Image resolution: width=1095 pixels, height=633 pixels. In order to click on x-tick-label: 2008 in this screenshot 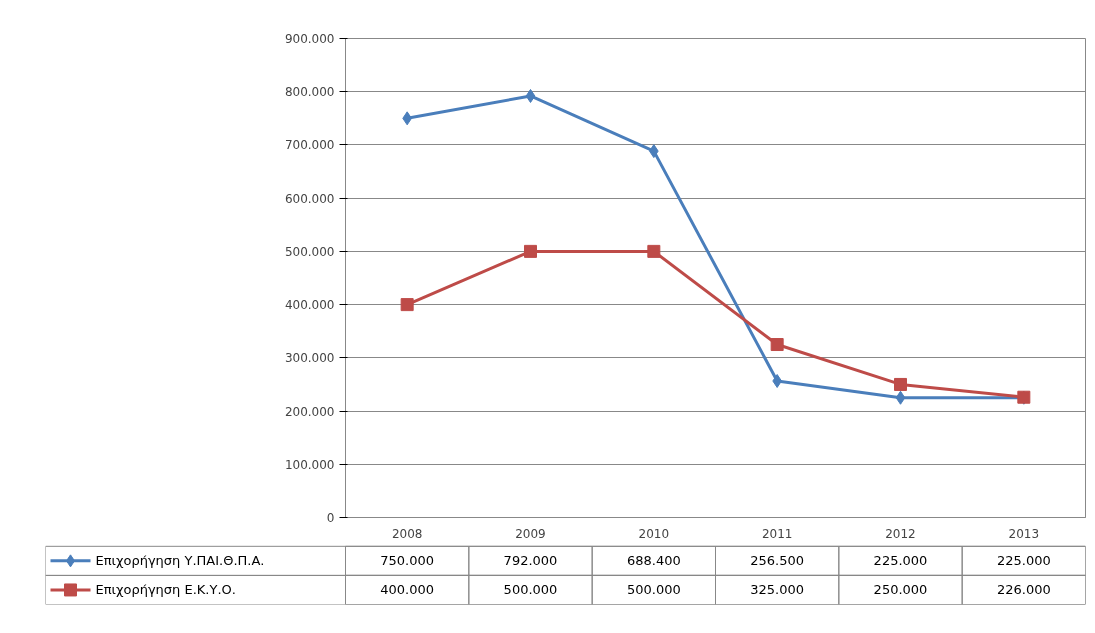, I will do `click(407, 533)`.